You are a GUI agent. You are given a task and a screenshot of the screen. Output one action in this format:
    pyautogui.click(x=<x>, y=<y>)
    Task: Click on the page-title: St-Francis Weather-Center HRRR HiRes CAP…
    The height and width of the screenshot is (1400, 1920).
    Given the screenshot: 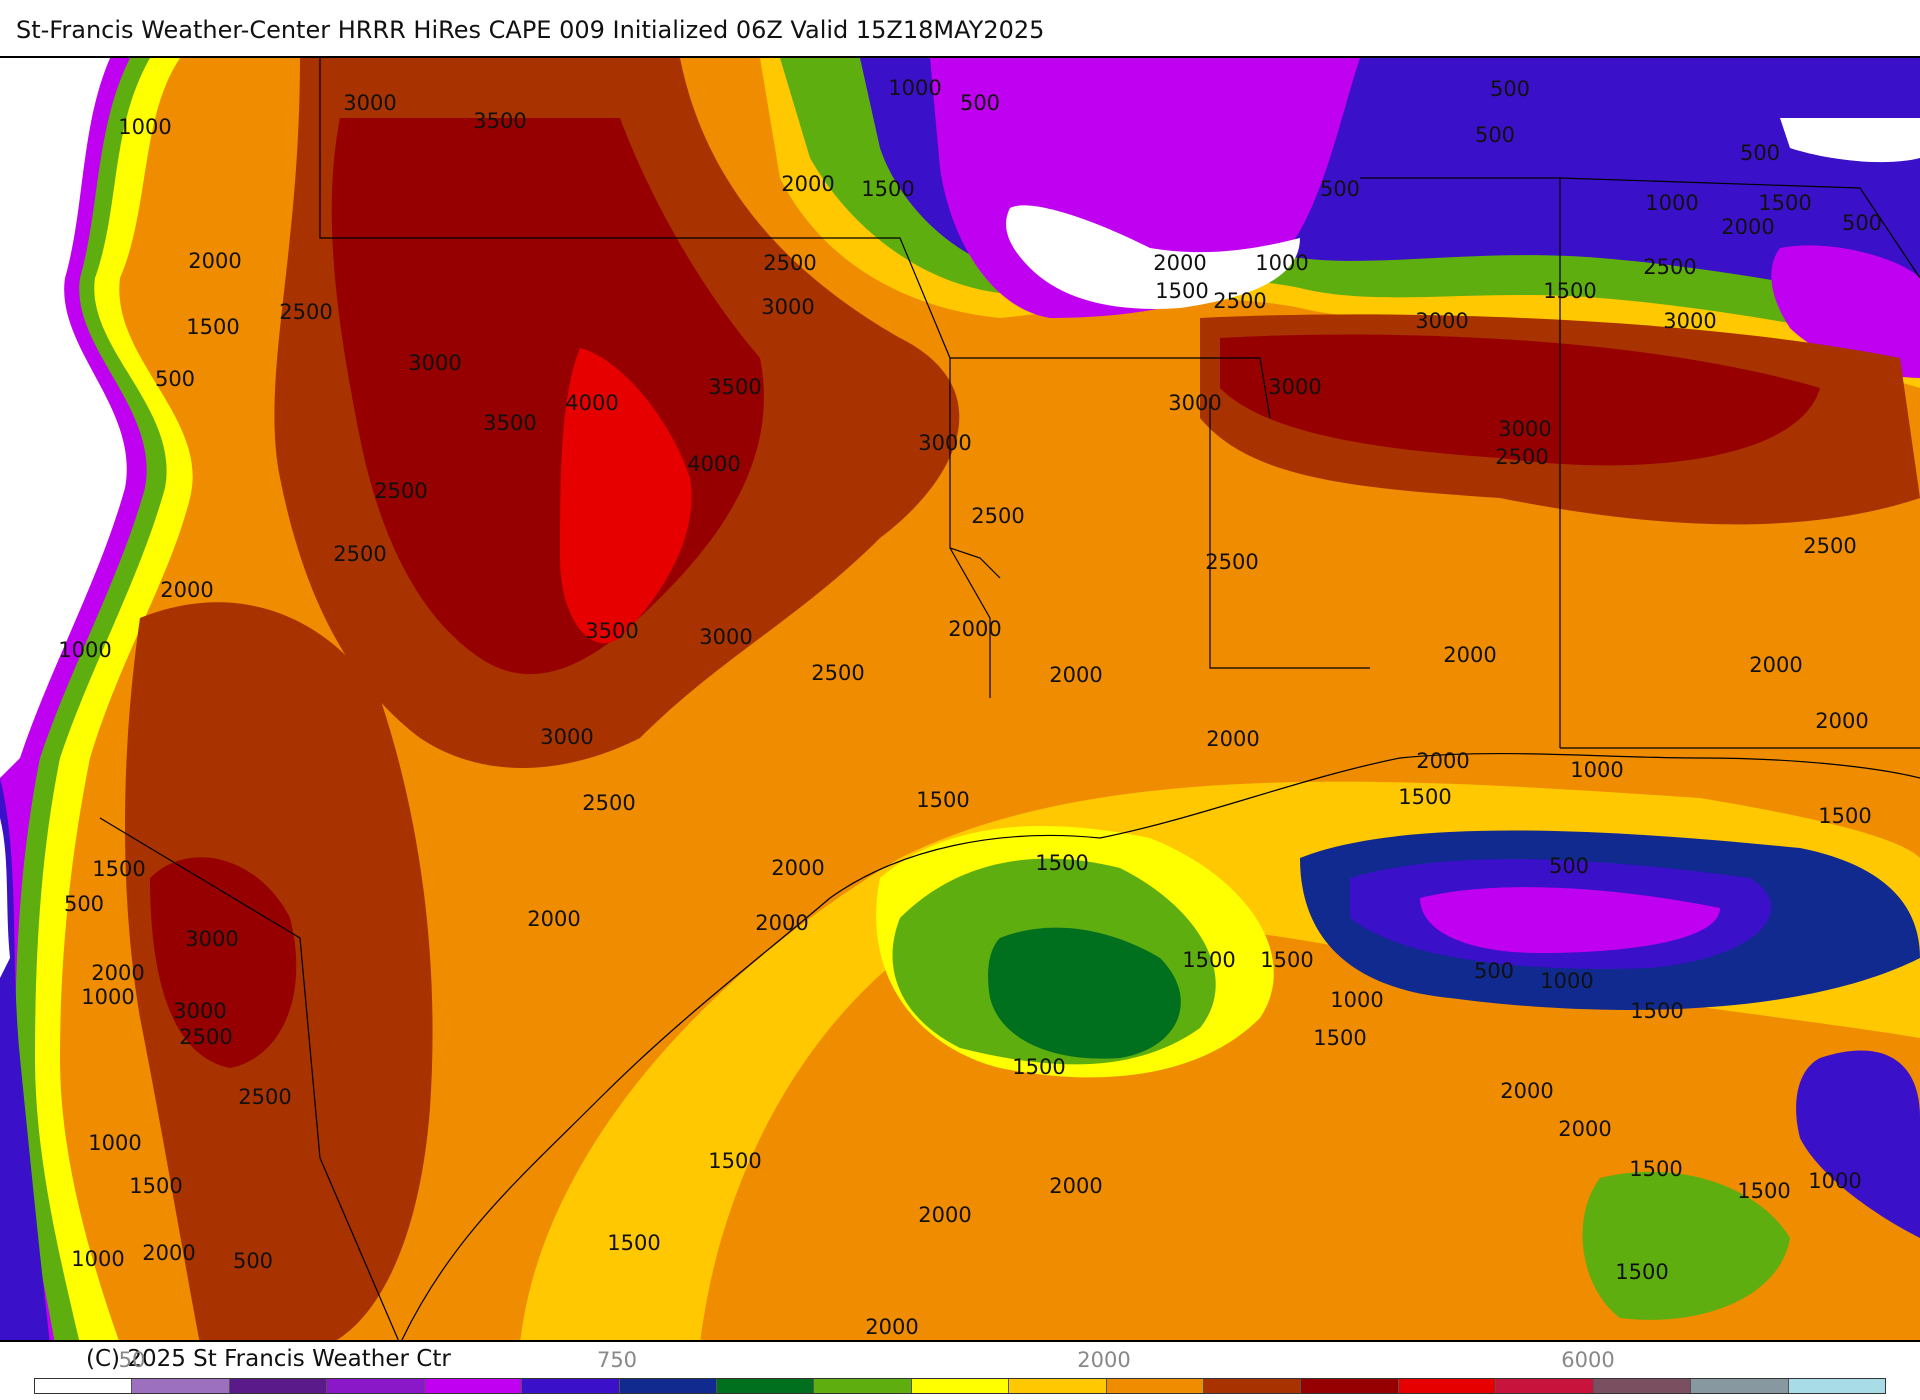 What is the action you would take?
    pyautogui.click(x=530, y=30)
    